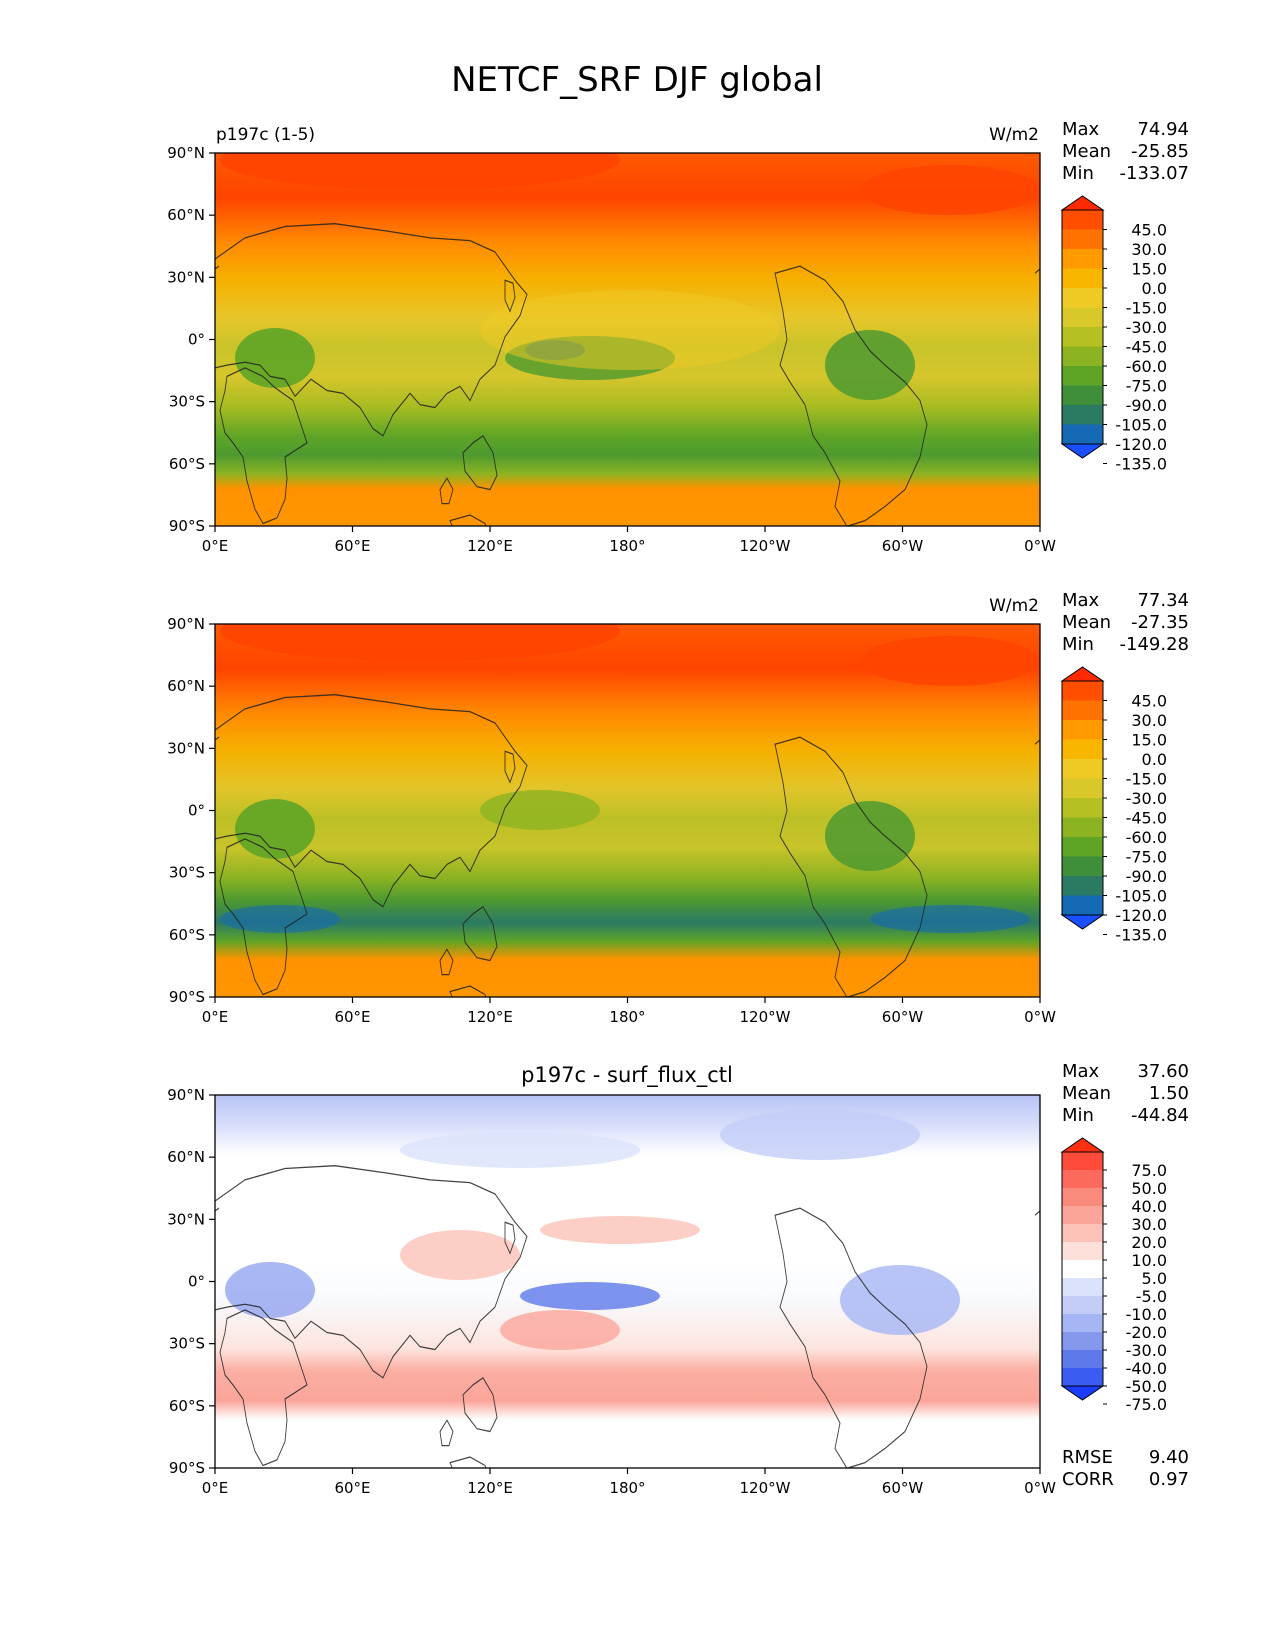 The width and height of the screenshot is (1275, 1650). I want to click on y-tick-label: 90°S, so click(187, 997).